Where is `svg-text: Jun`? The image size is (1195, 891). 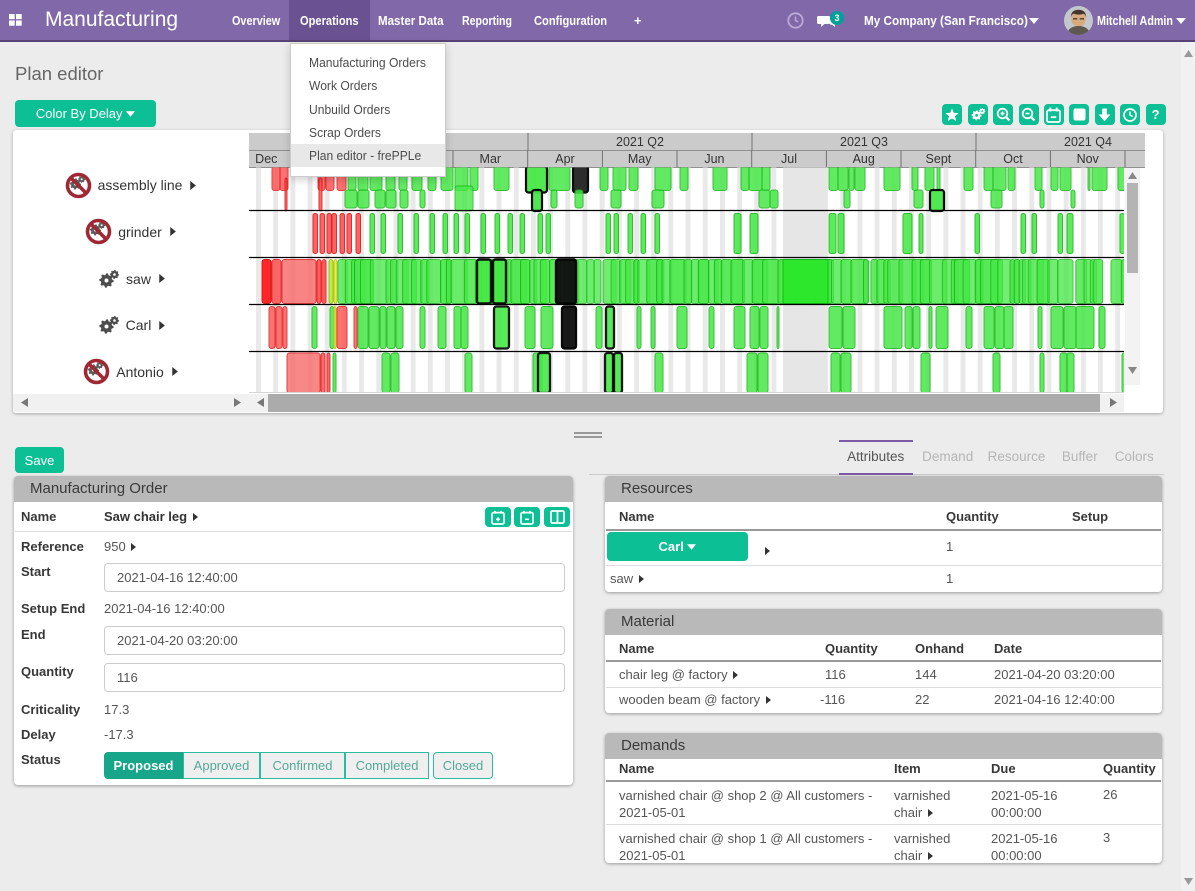
svg-text: Jun is located at coordinates (714, 159).